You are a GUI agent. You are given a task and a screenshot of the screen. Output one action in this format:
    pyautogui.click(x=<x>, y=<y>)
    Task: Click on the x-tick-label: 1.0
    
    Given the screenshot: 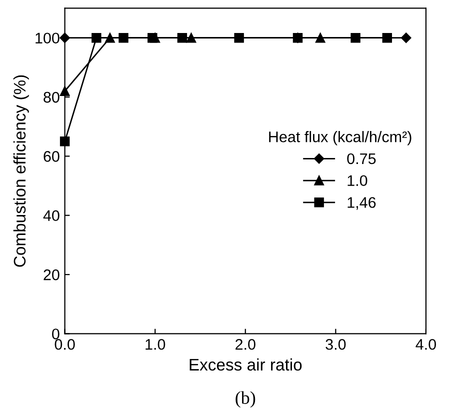 What is the action you would take?
    pyautogui.click(x=156, y=344)
    